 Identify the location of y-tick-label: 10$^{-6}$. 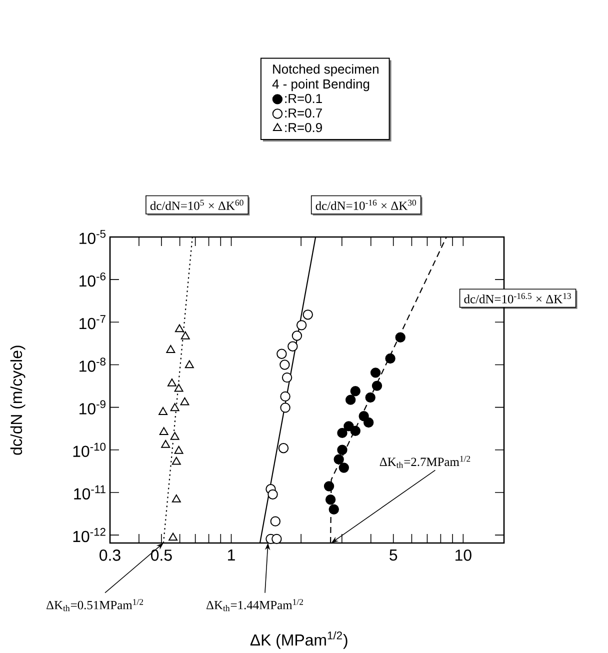
(93, 279).